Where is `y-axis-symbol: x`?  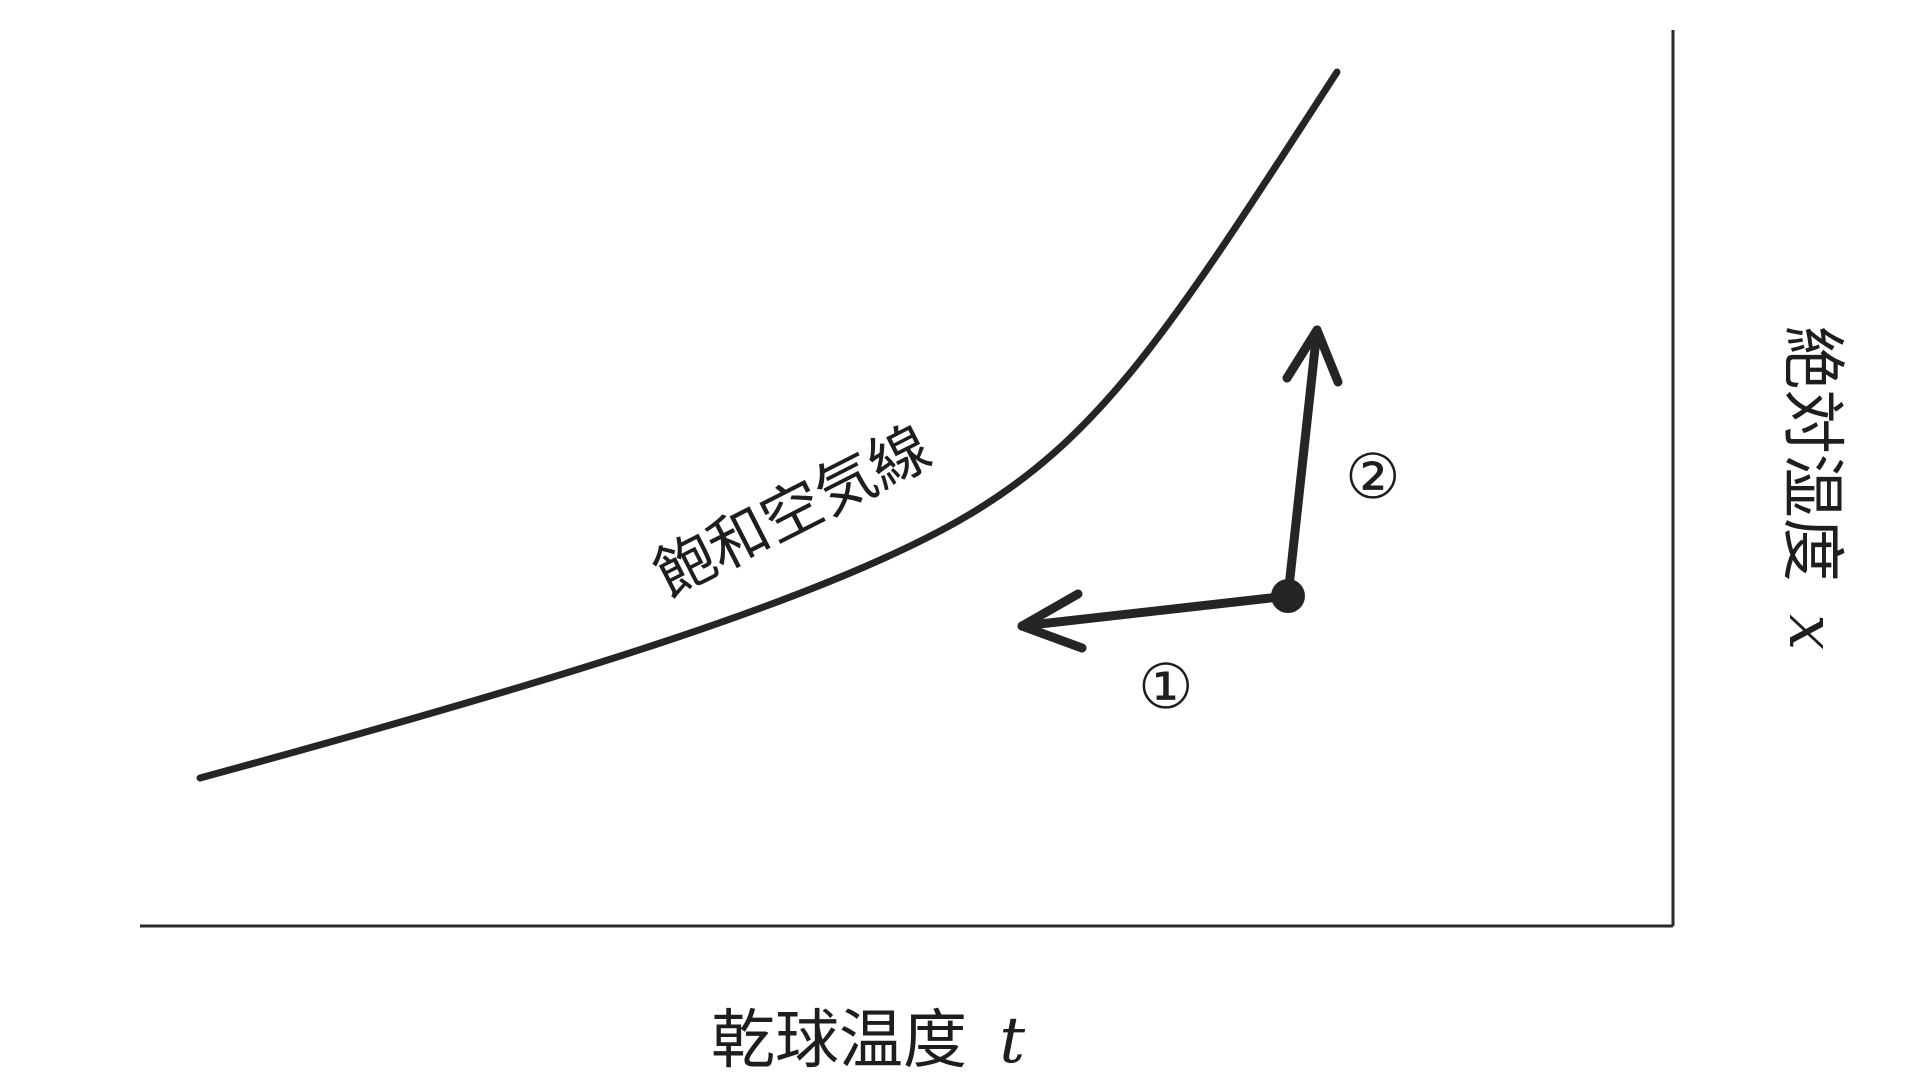
y-axis-symbol: x is located at coordinates (1811, 632).